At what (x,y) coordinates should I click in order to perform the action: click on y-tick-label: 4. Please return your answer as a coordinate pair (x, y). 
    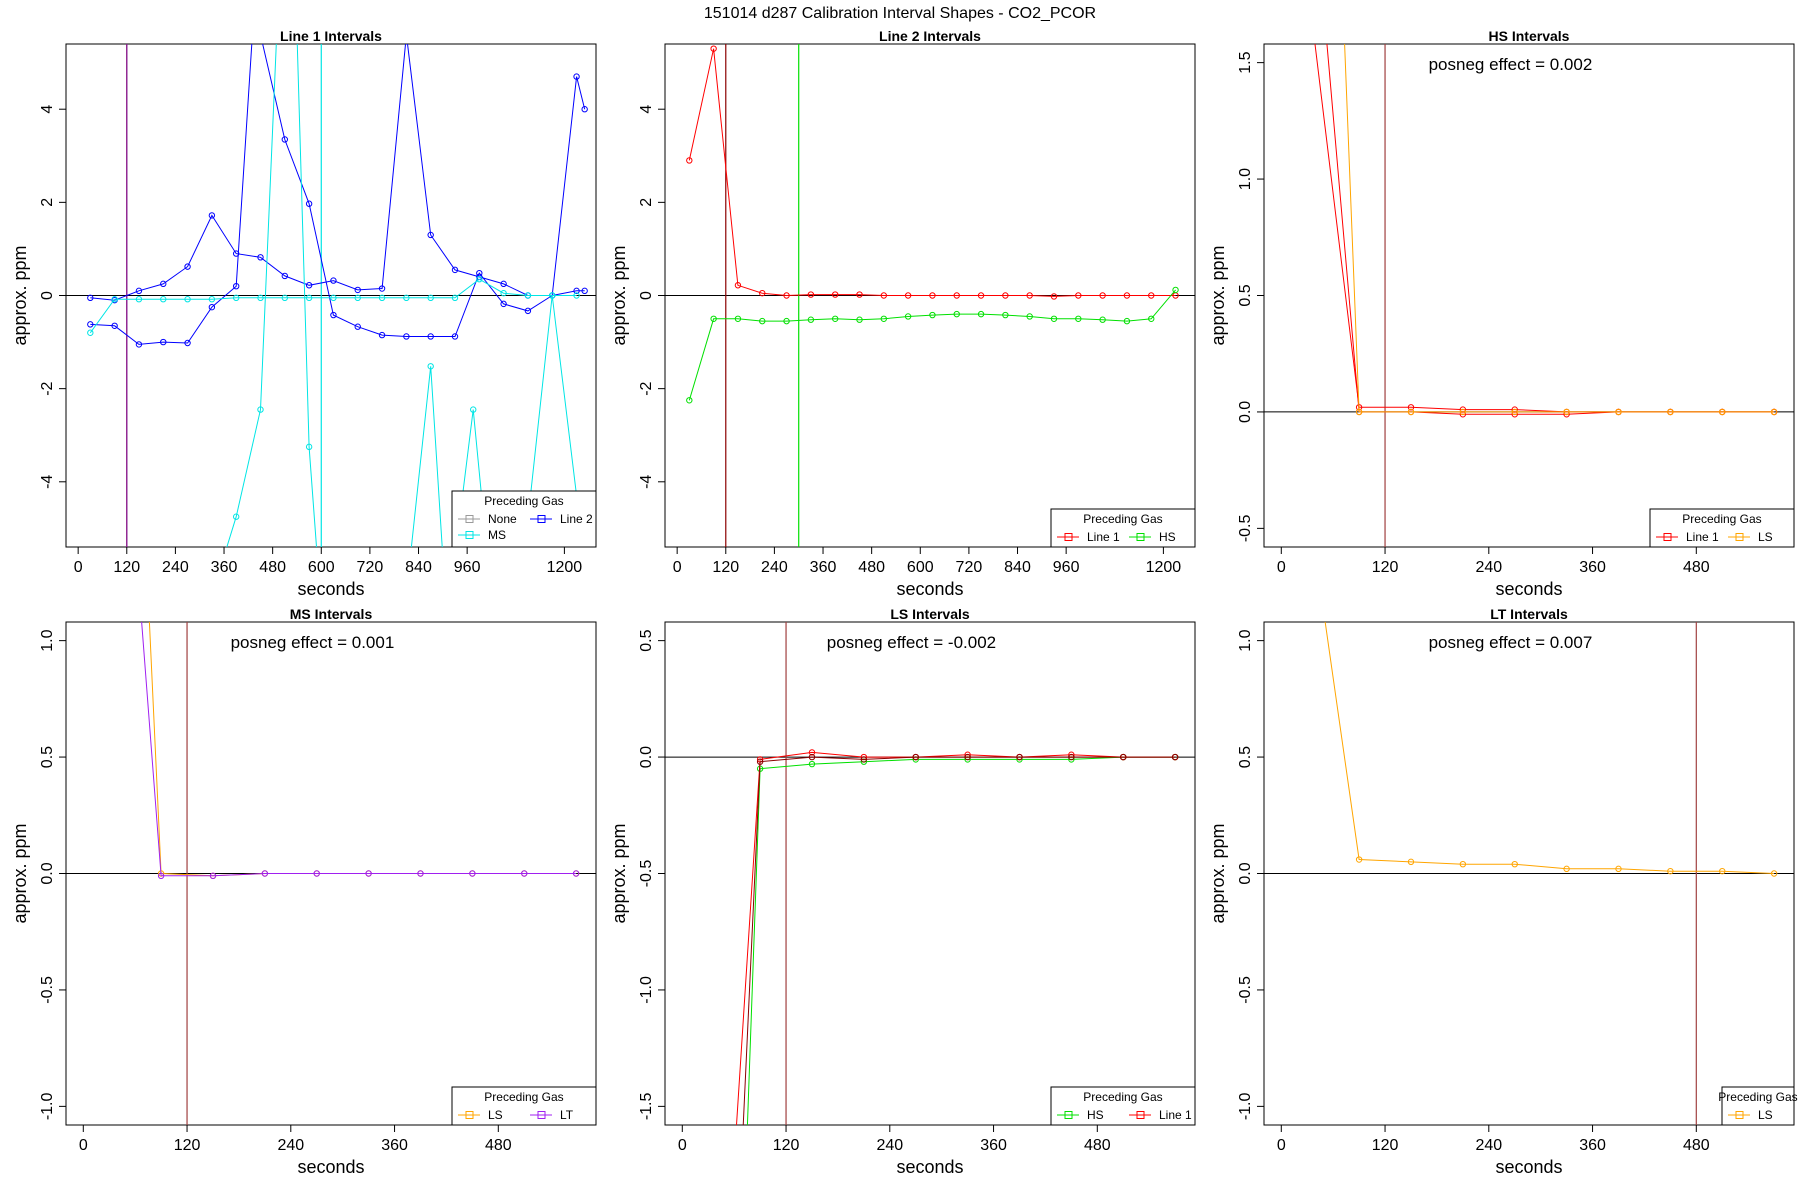
    Looking at the image, I should click on (646, 109).